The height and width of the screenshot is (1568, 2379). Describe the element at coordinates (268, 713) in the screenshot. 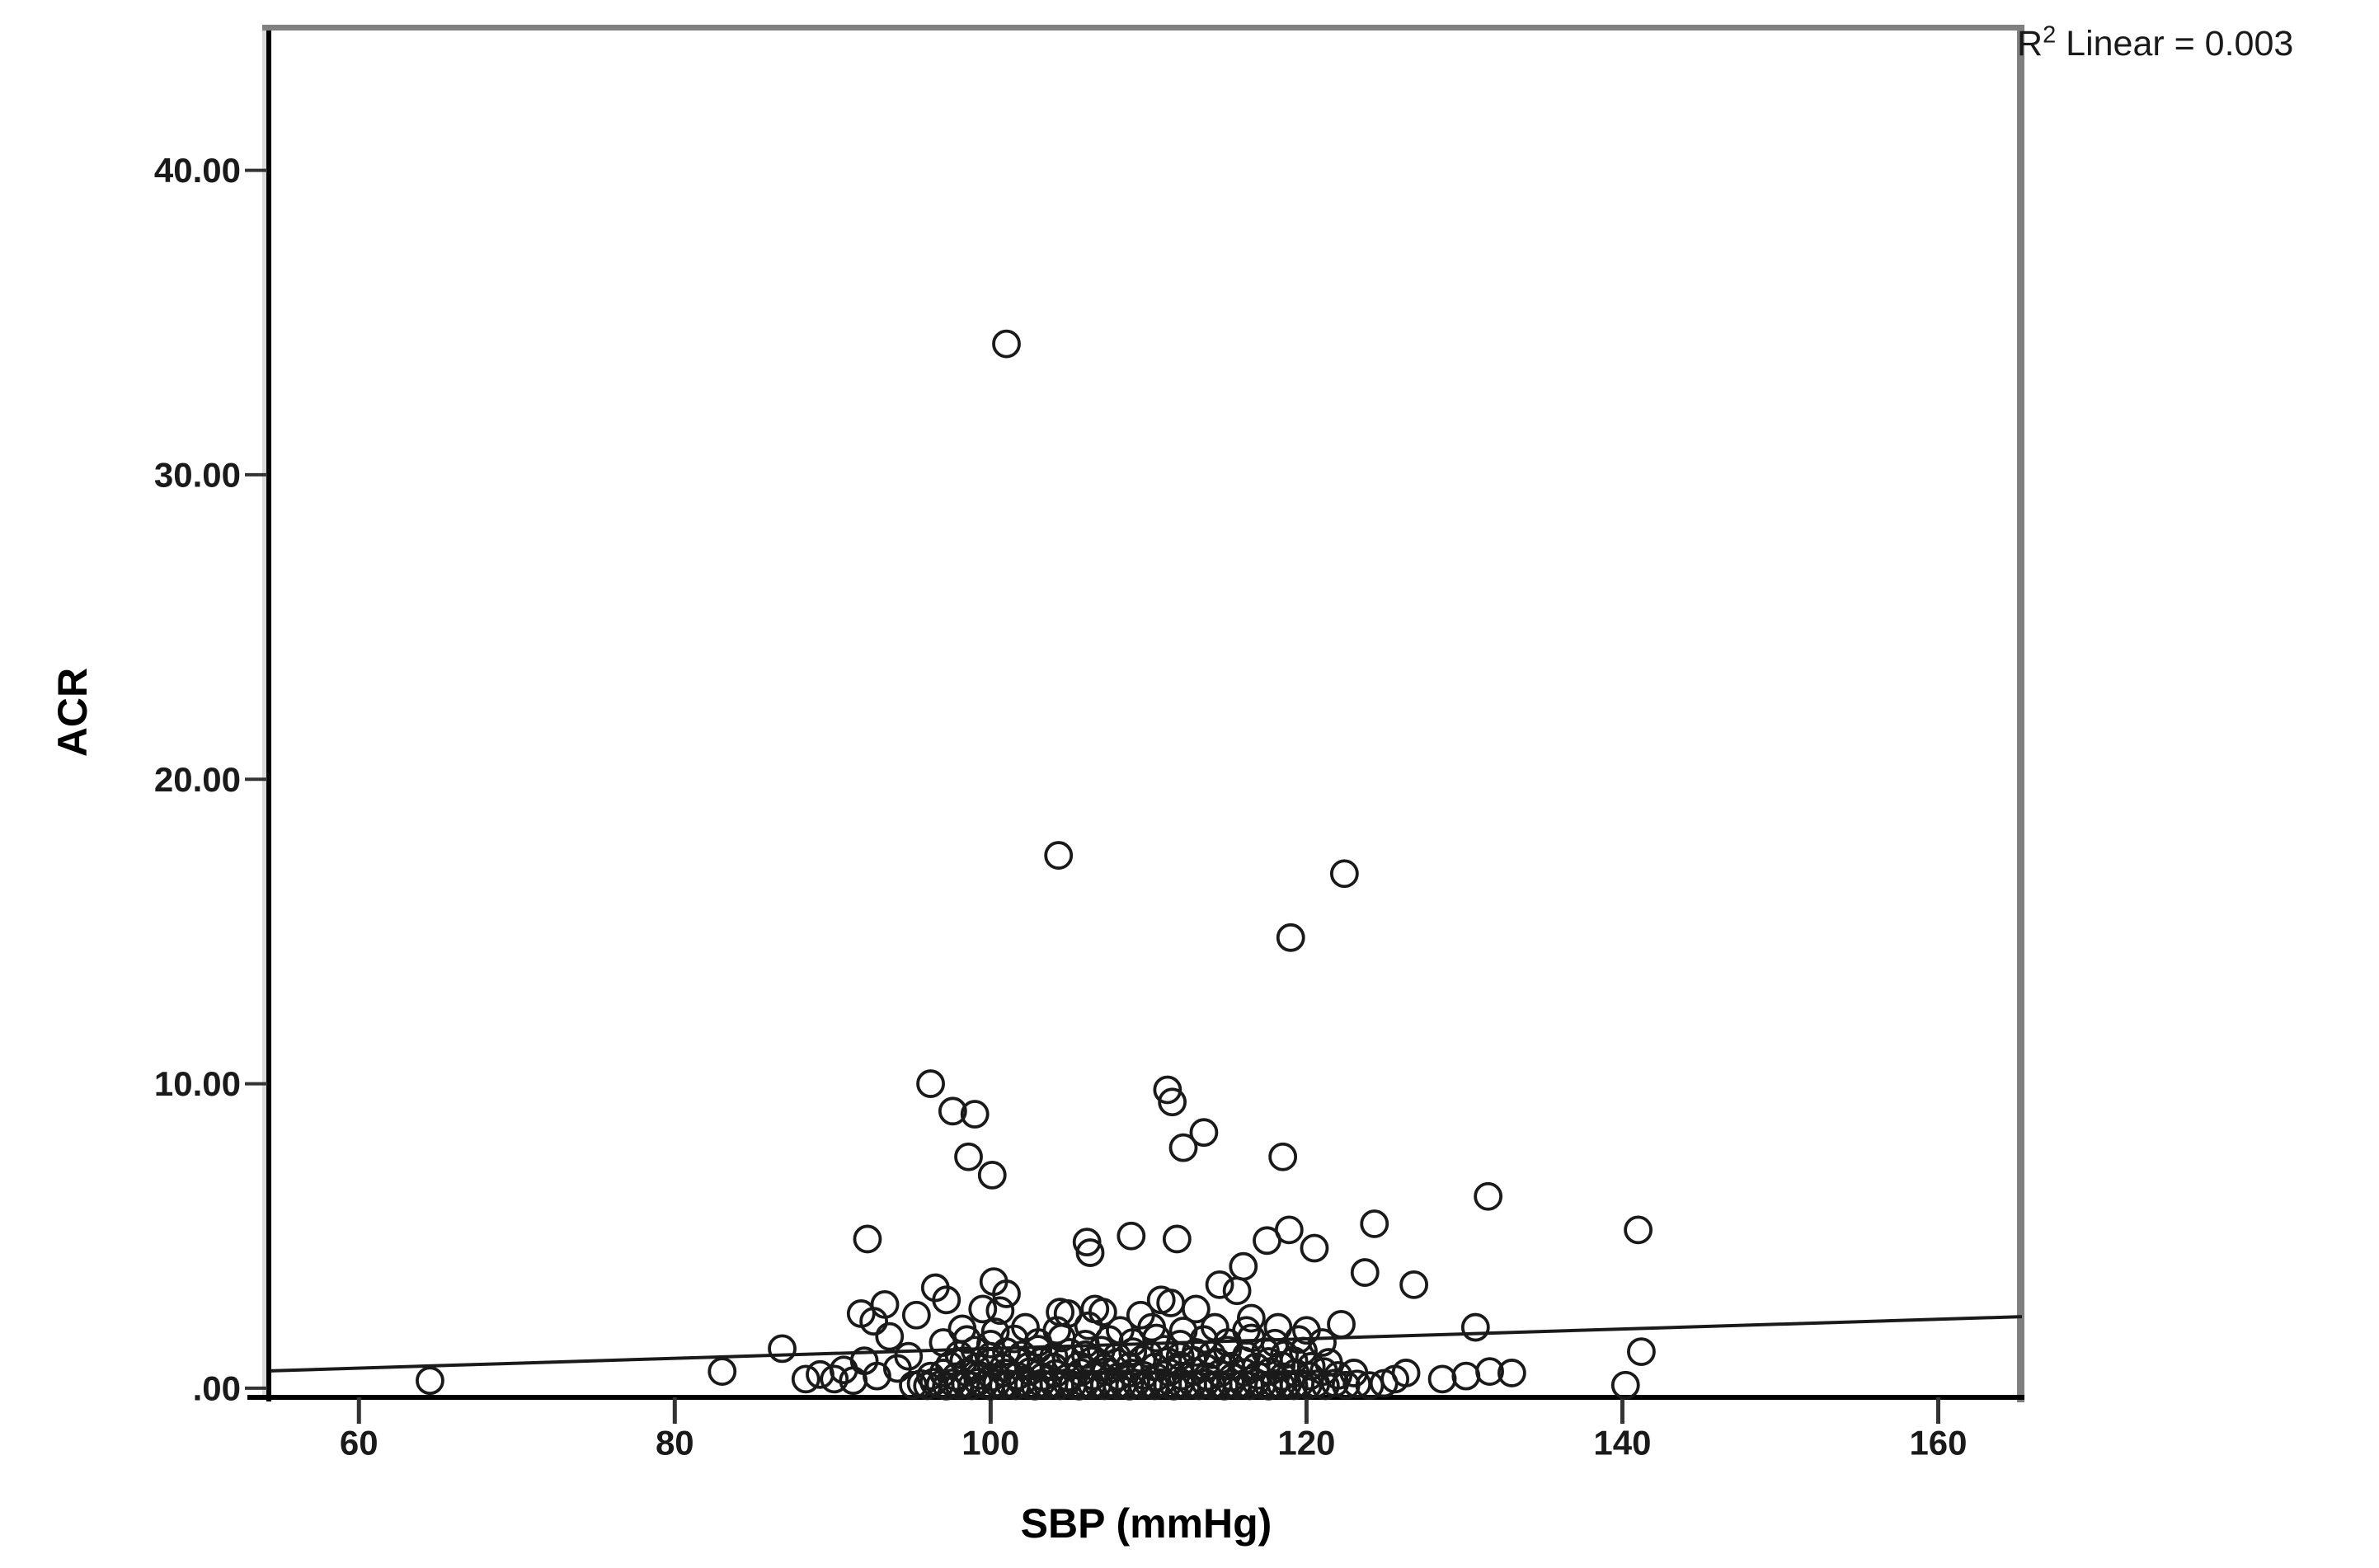

I see `frame-left-border` at that location.